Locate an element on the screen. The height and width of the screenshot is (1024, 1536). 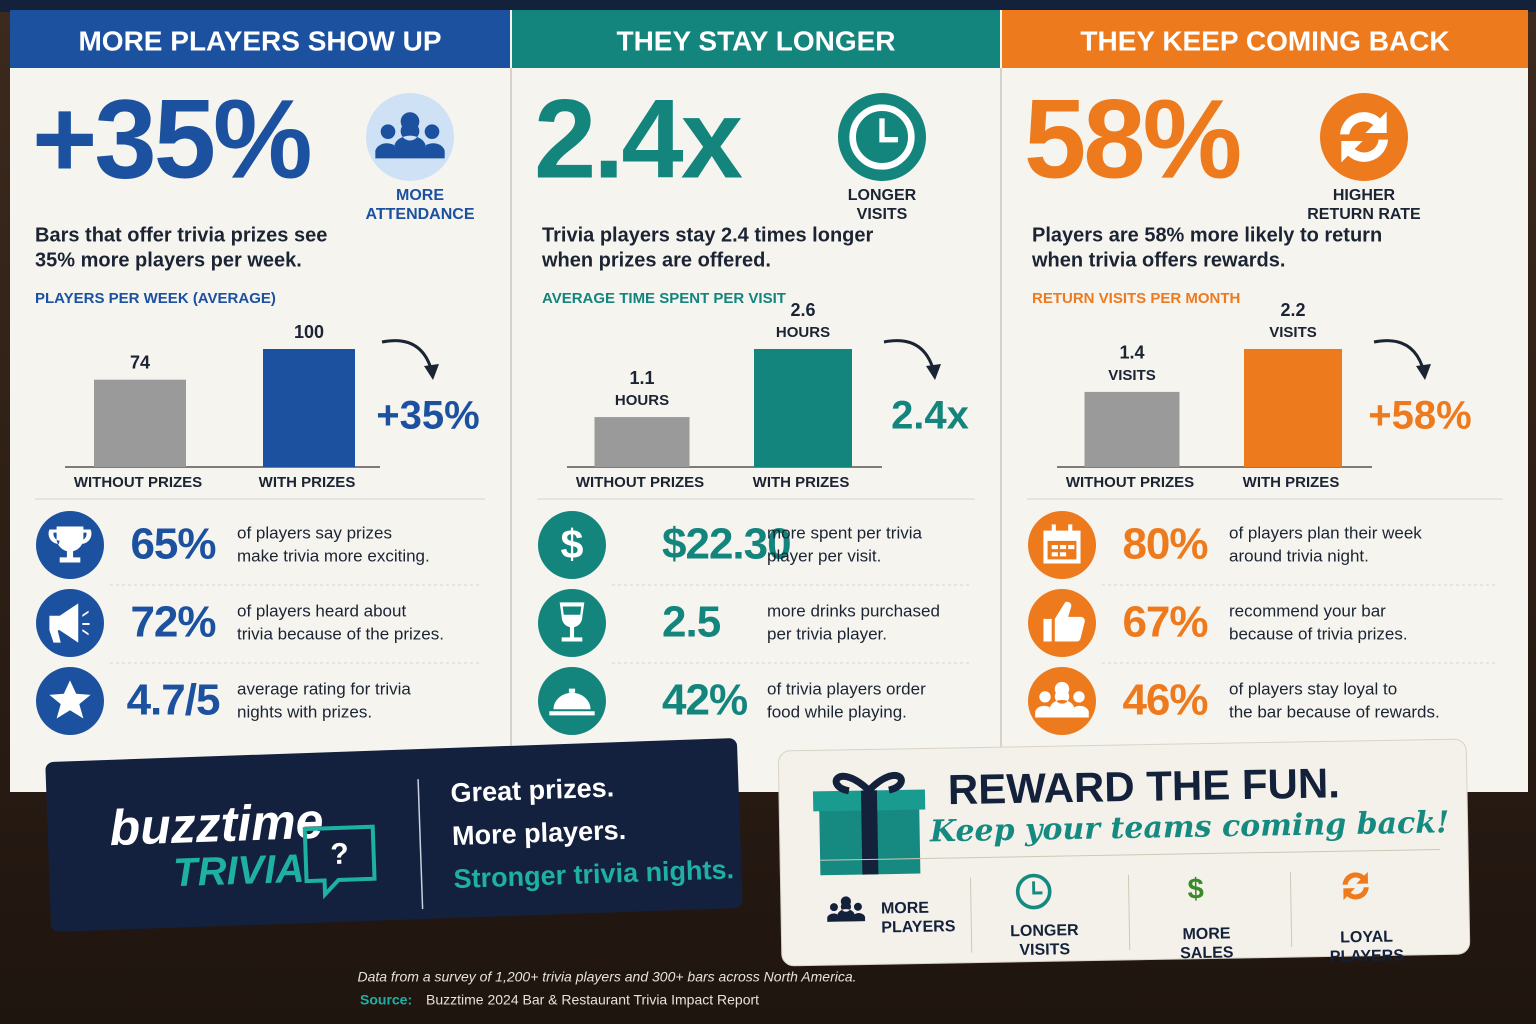
stat-value: 65% is located at coordinates (172, 544).